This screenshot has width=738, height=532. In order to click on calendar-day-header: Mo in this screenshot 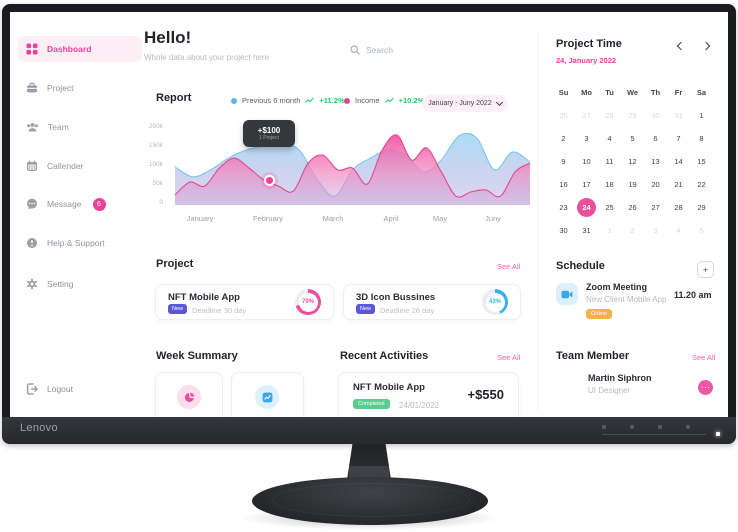, I will do `click(586, 92)`.